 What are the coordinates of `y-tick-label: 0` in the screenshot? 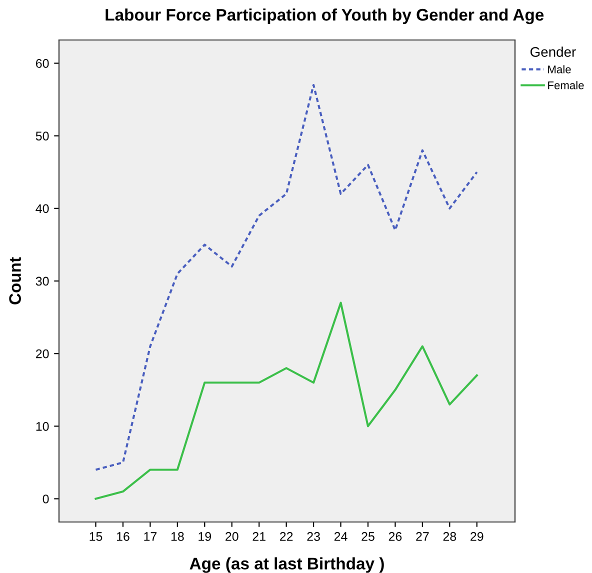 It's located at (45, 499).